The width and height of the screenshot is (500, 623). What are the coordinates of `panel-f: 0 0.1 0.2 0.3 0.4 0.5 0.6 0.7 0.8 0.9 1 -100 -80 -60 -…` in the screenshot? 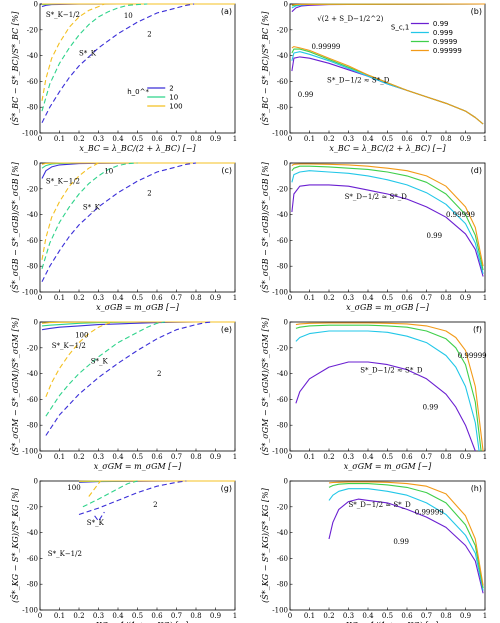 It's located at (374, 394).